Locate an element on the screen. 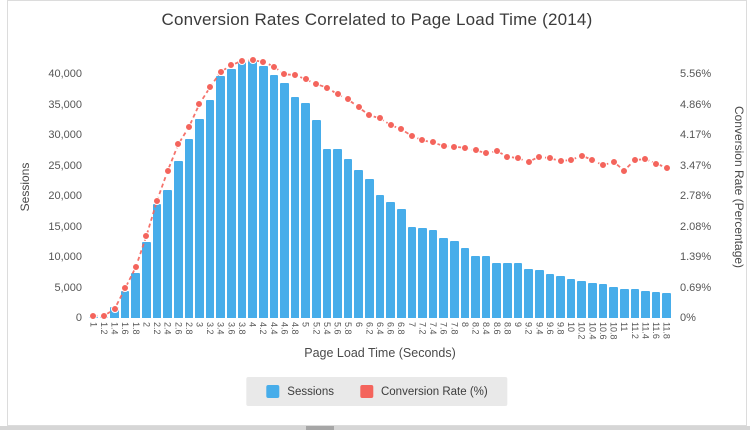 The width and height of the screenshot is (750, 430). horizontal-scrollbar-thumb is located at coordinates (320, 428).